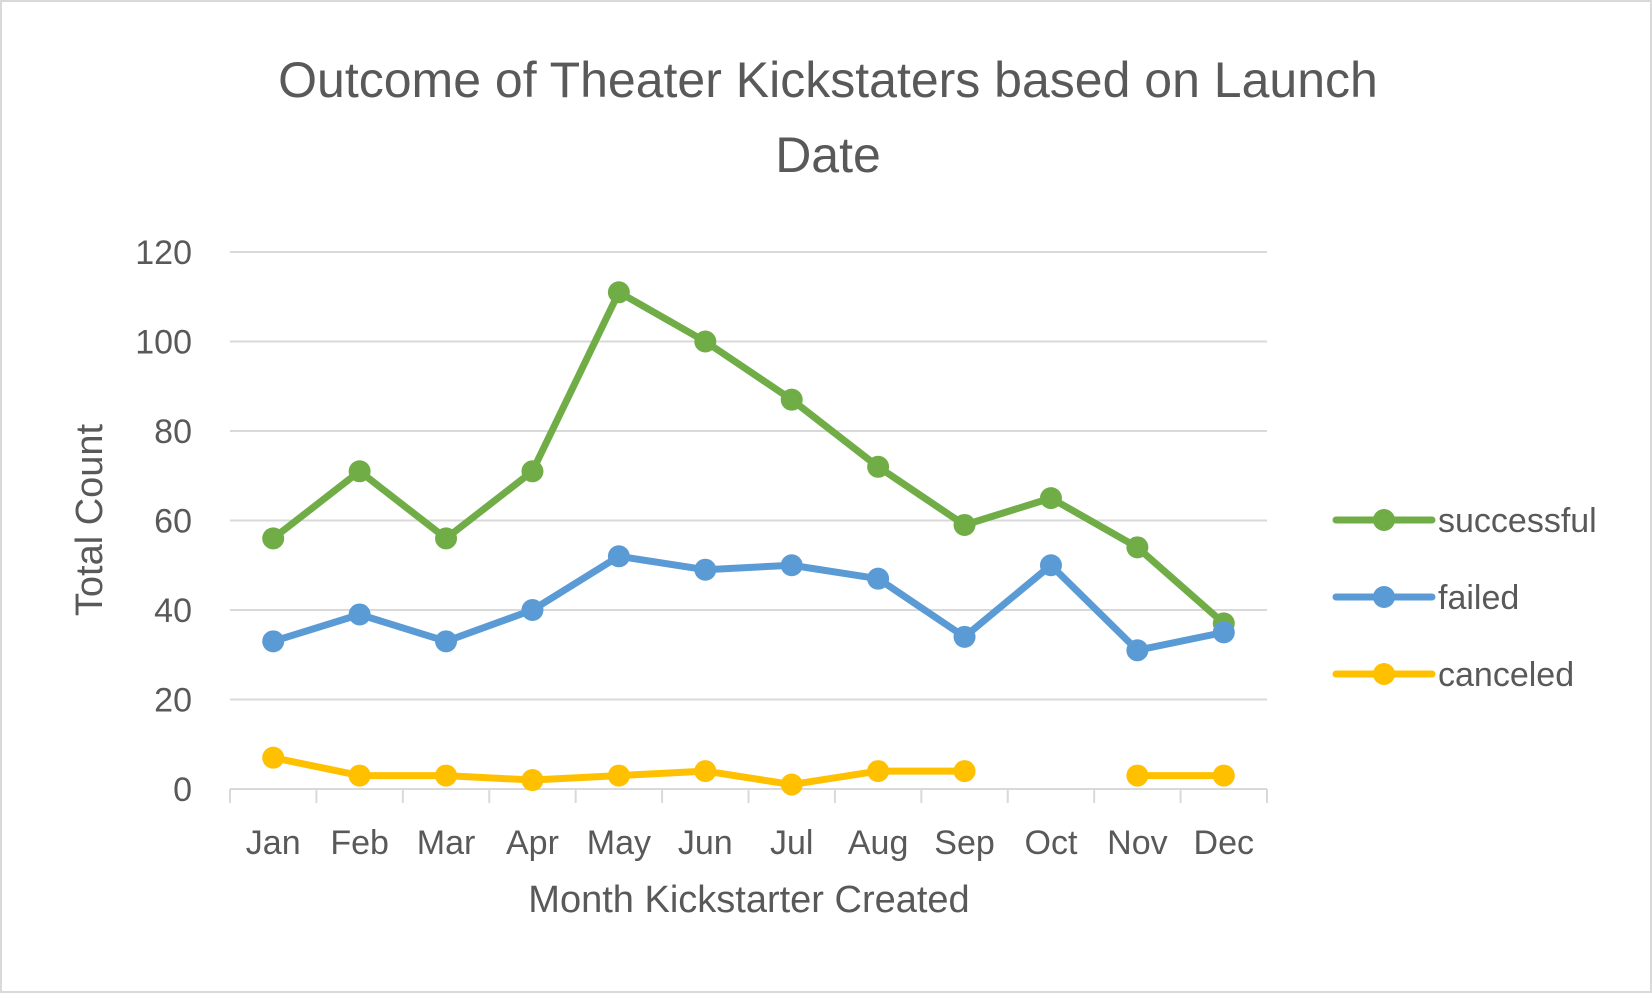 The height and width of the screenshot is (993, 1652). What do you see at coordinates (1137, 547) in the screenshot?
I see `data-point-successful-nov` at bounding box center [1137, 547].